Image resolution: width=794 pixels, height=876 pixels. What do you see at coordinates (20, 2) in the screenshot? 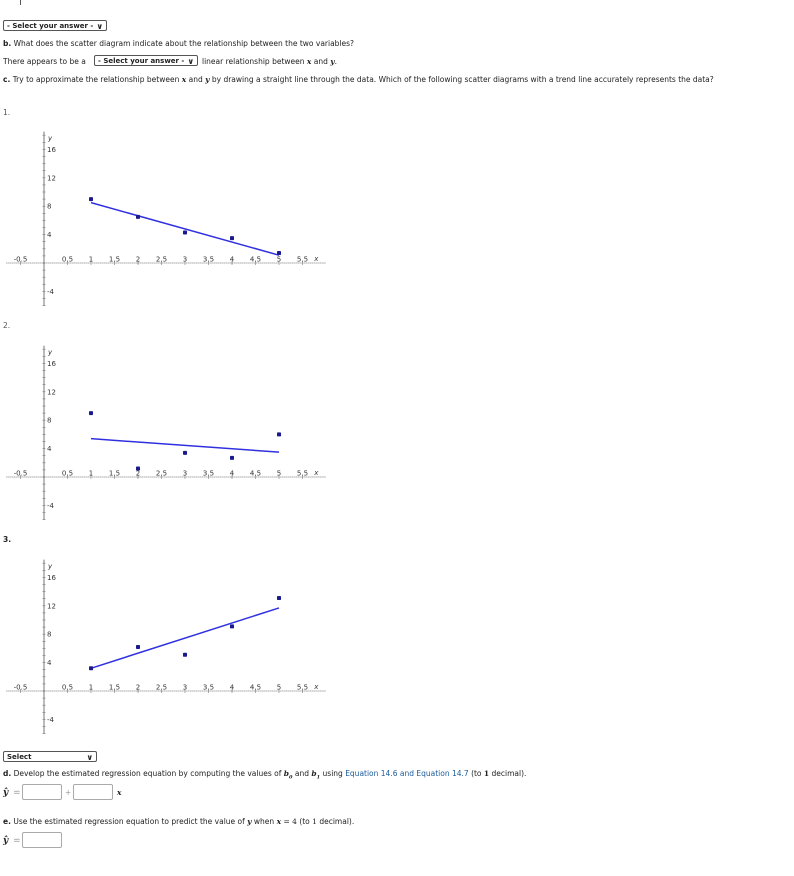
I see `top-border-tick` at bounding box center [20, 2].